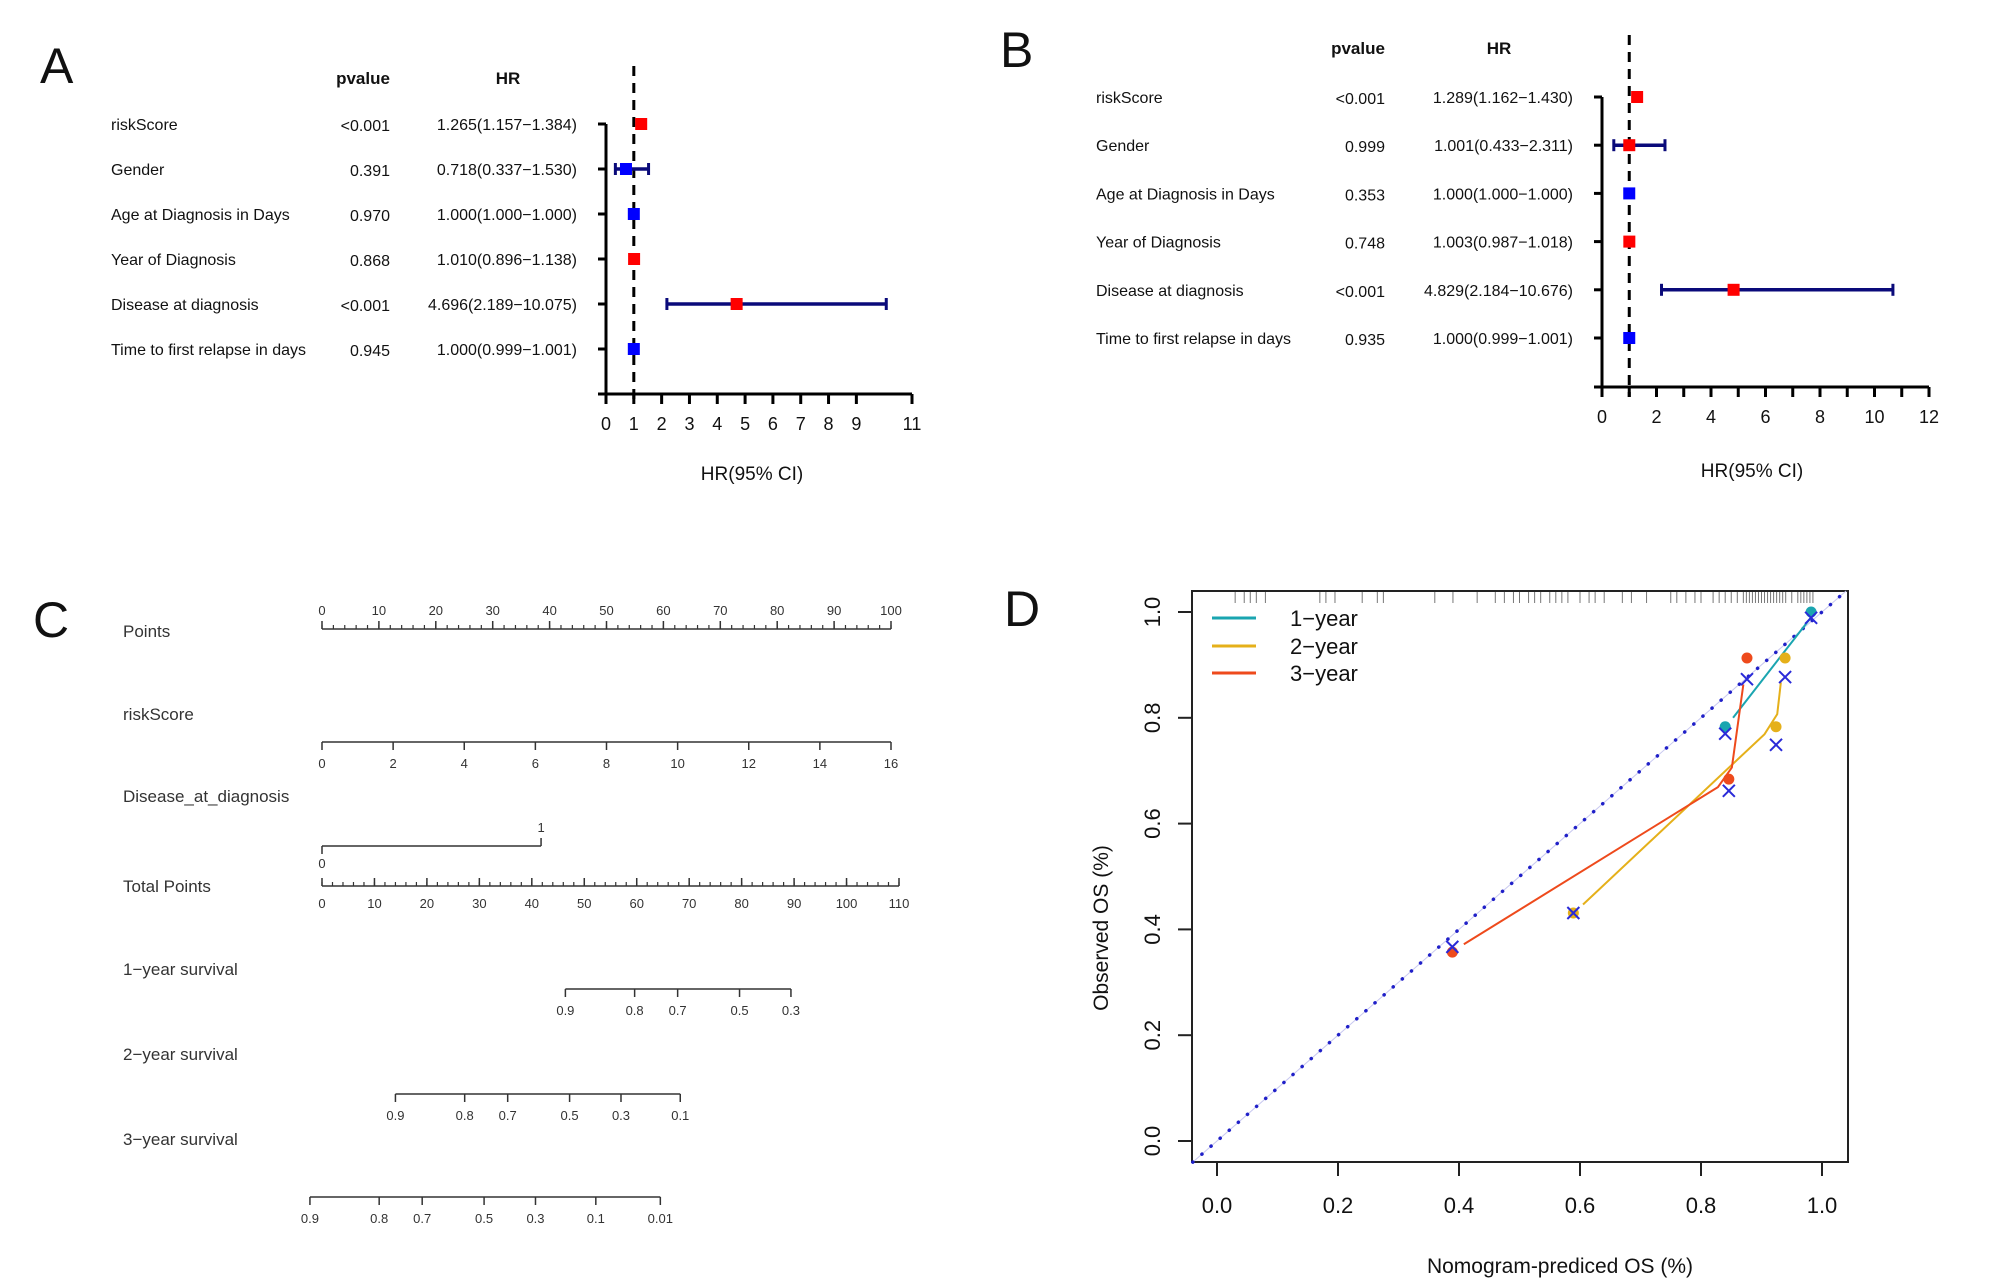 The width and height of the screenshot is (2000, 1286). Describe the element at coordinates (535, 763) in the screenshot. I see `nomogram-tick-label: 6` at that location.